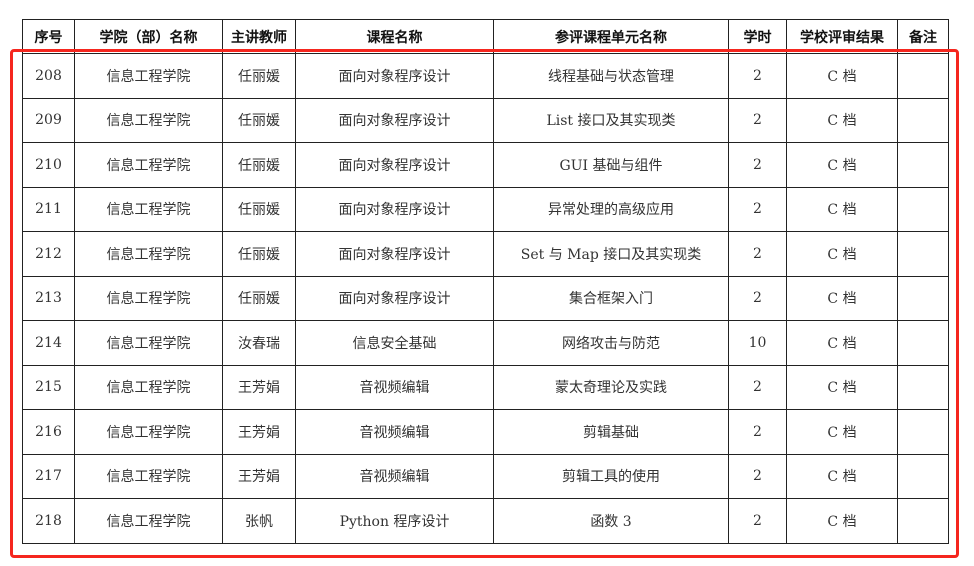 Image resolution: width=974 pixels, height=566 pixels. I want to click on header-result: 学校评审结果, so click(842, 36).